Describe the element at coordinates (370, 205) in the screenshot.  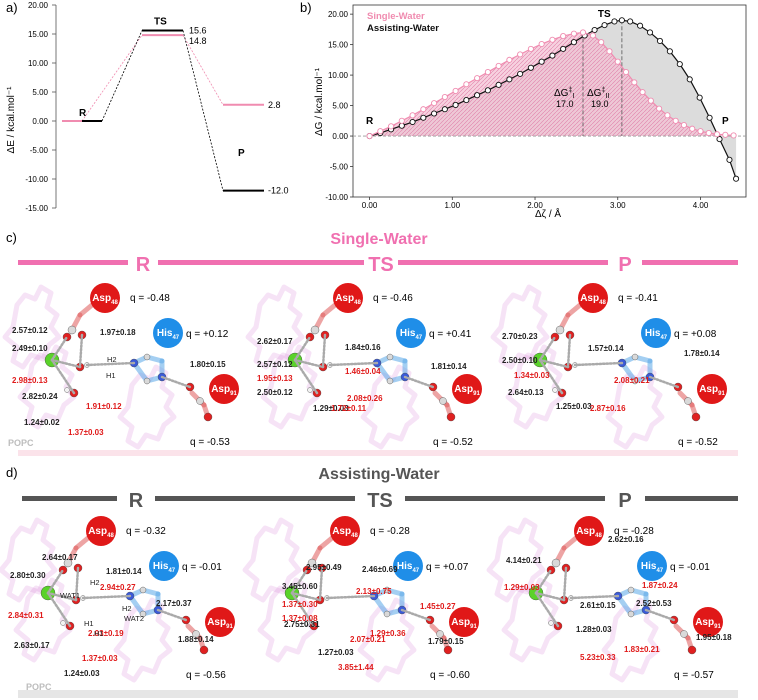
I see `panel-b-xtick-label: 0.00` at that location.